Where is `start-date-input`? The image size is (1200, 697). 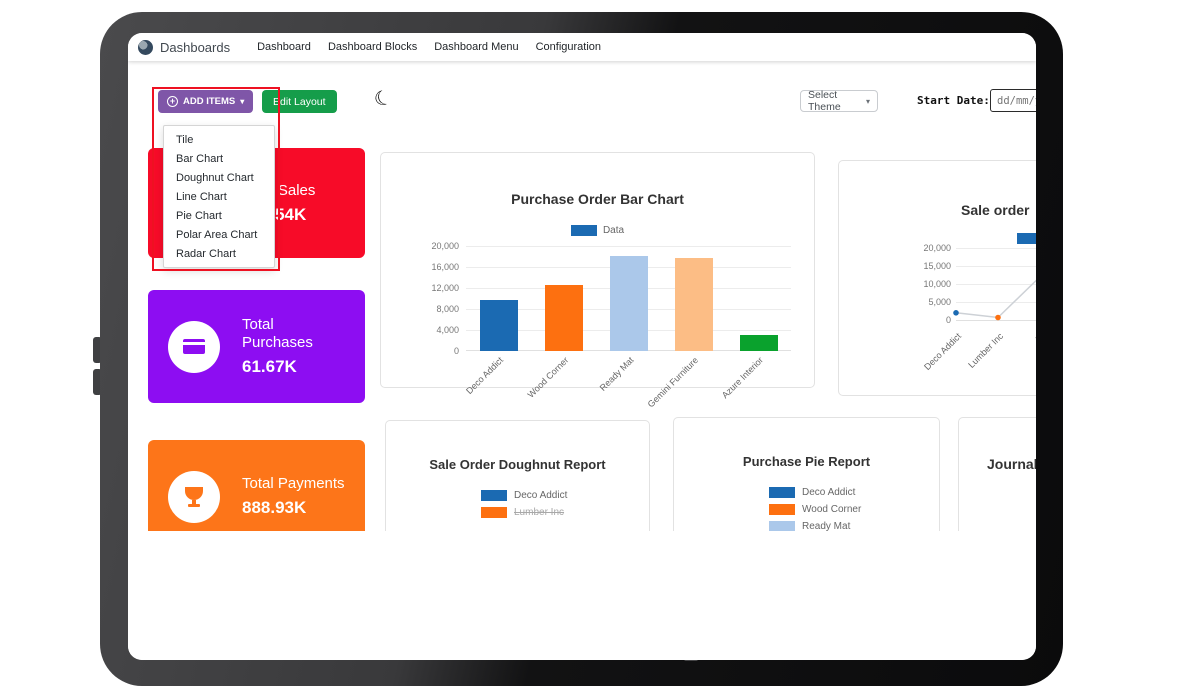 start-date-input is located at coordinates (1013, 100).